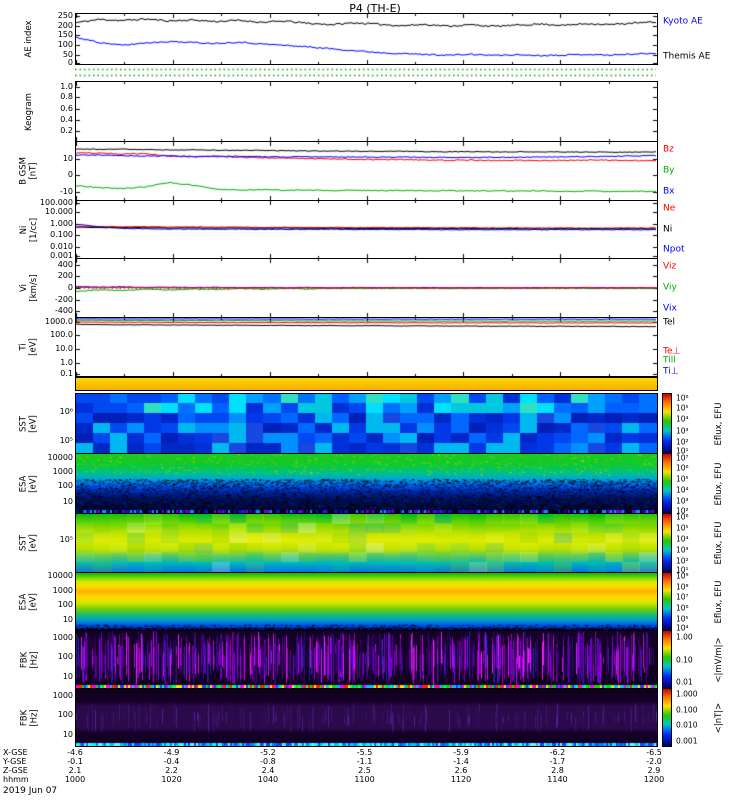 The height and width of the screenshot is (800, 750). What do you see at coordinates (654, 779) in the screenshot?
I see `x-tick-value: 1200` at bounding box center [654, 779].